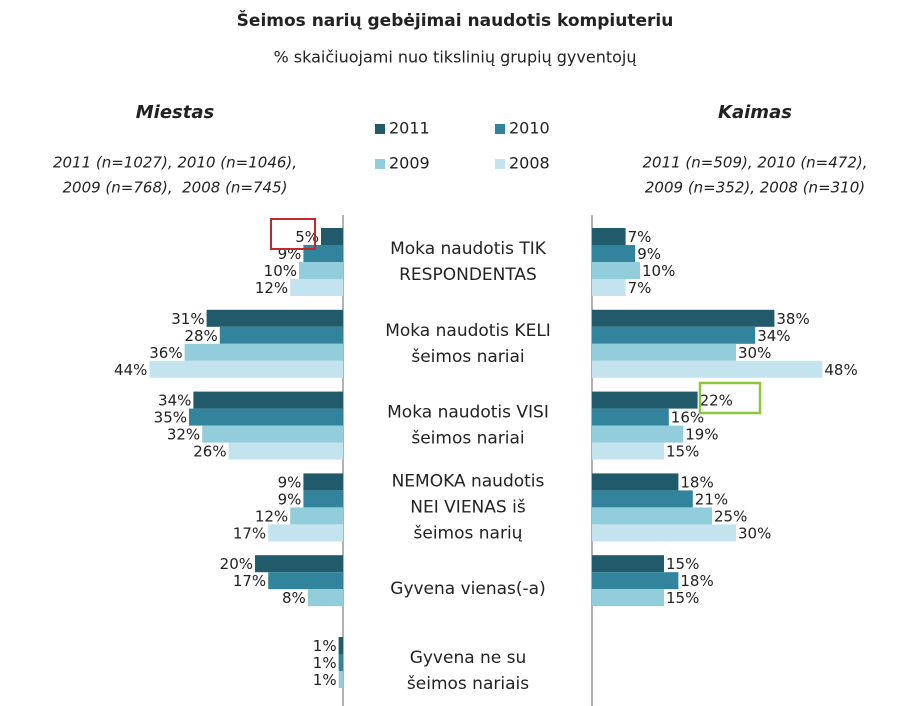 This screenshot has width=909, height=706. I want to click on panel-title: Kaimas, so click(755, 112).